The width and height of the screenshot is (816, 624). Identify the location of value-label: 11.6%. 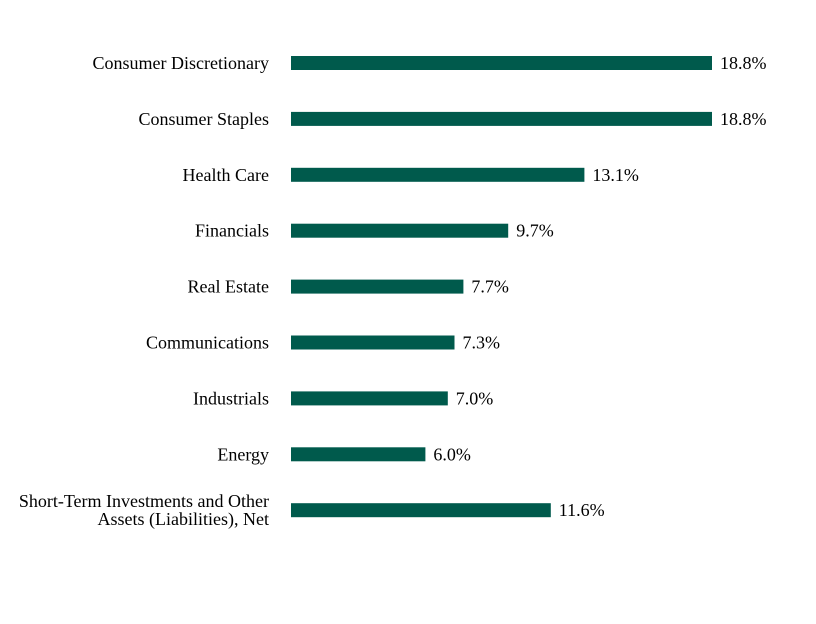
(582, 510).